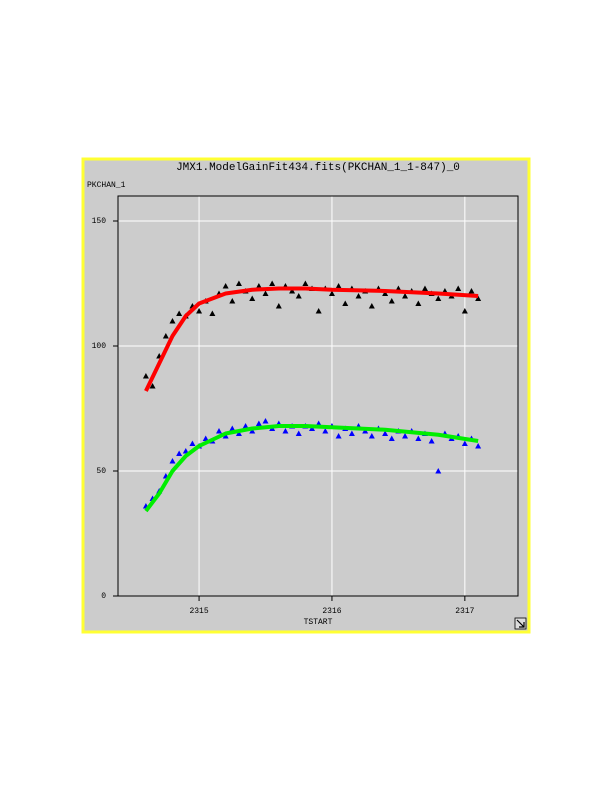 The height and width of the screenshot is (792, 612). Describe the element at coordinates (99, 346) in the screenshot. I see `y-tick-label: 100` at that location.